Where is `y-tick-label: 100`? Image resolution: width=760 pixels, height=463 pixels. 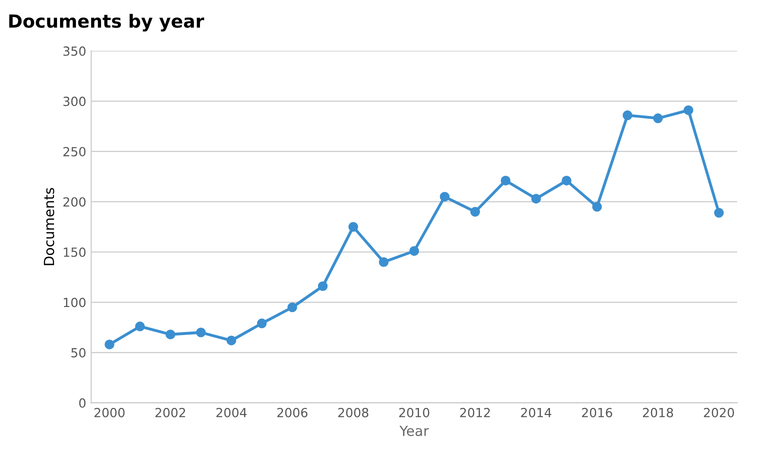
y-tick-label: 100 is located at coordinates (75, 303).